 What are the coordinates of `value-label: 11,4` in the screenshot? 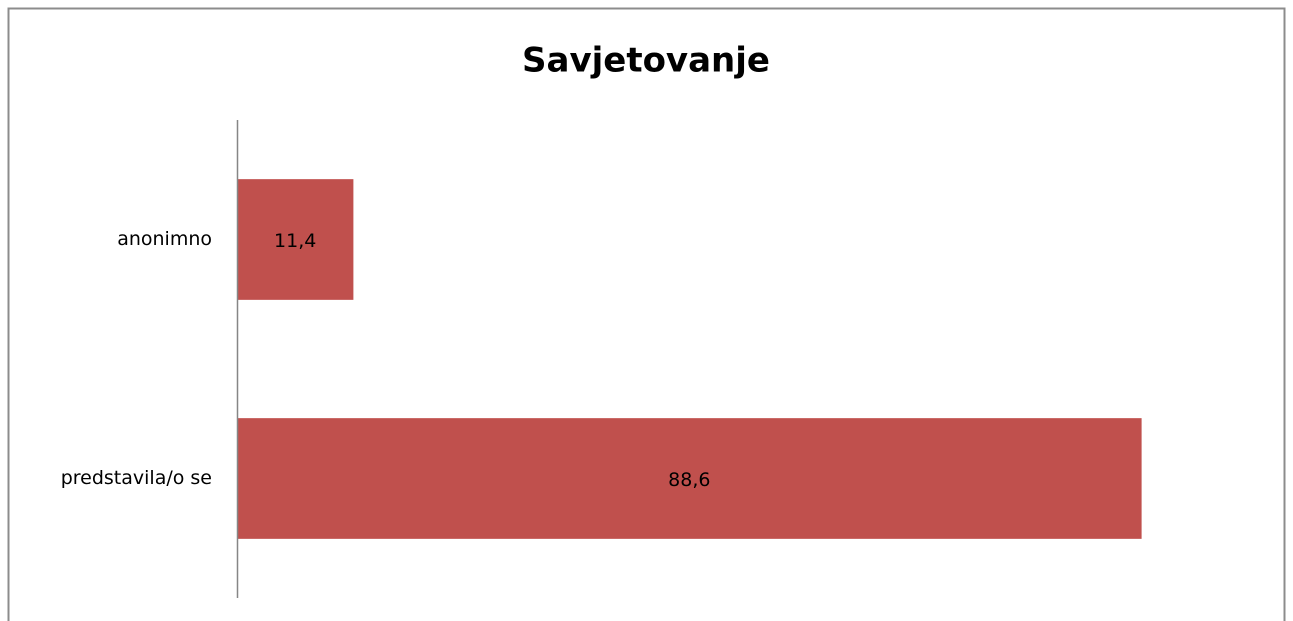 It's located at (295, 241).